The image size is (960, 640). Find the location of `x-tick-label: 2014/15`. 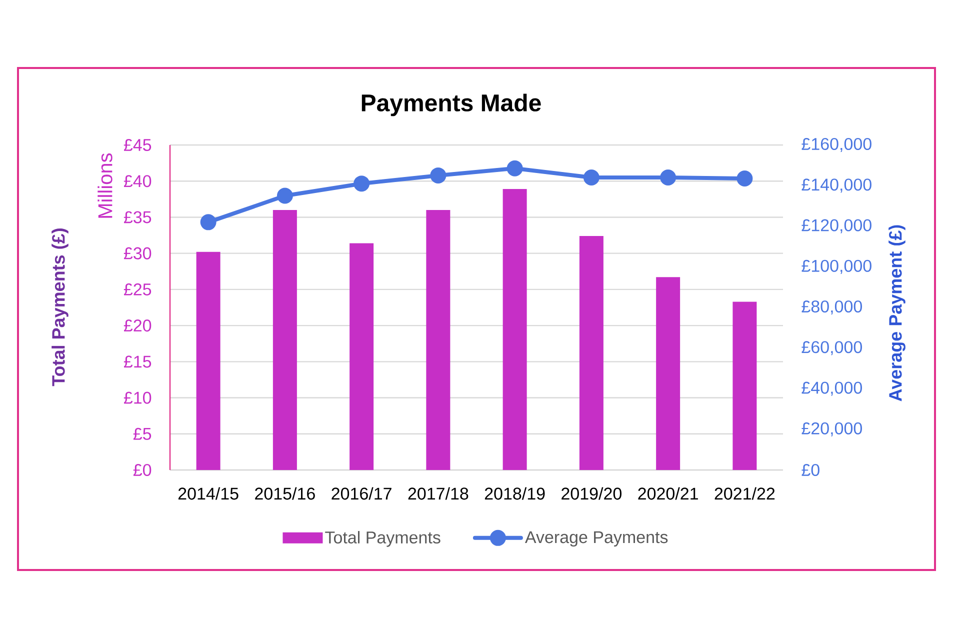

x-tick-label: 2014/15 is located at coordinates (208, 493).